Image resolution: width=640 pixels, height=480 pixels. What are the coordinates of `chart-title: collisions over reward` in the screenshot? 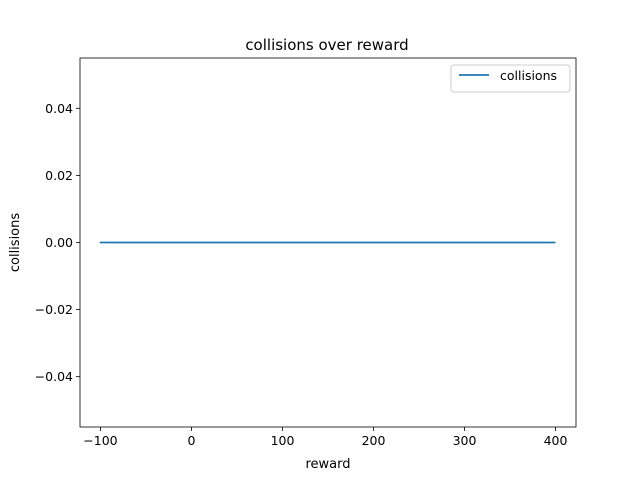 It's located at (326, 45).